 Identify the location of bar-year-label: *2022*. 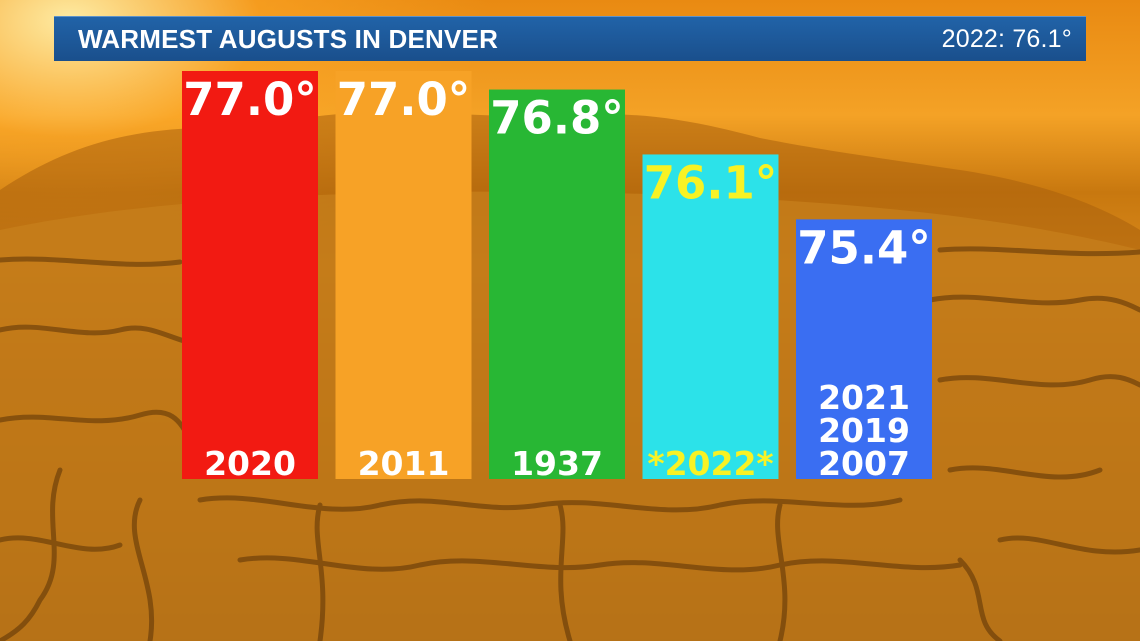
(710, 463).